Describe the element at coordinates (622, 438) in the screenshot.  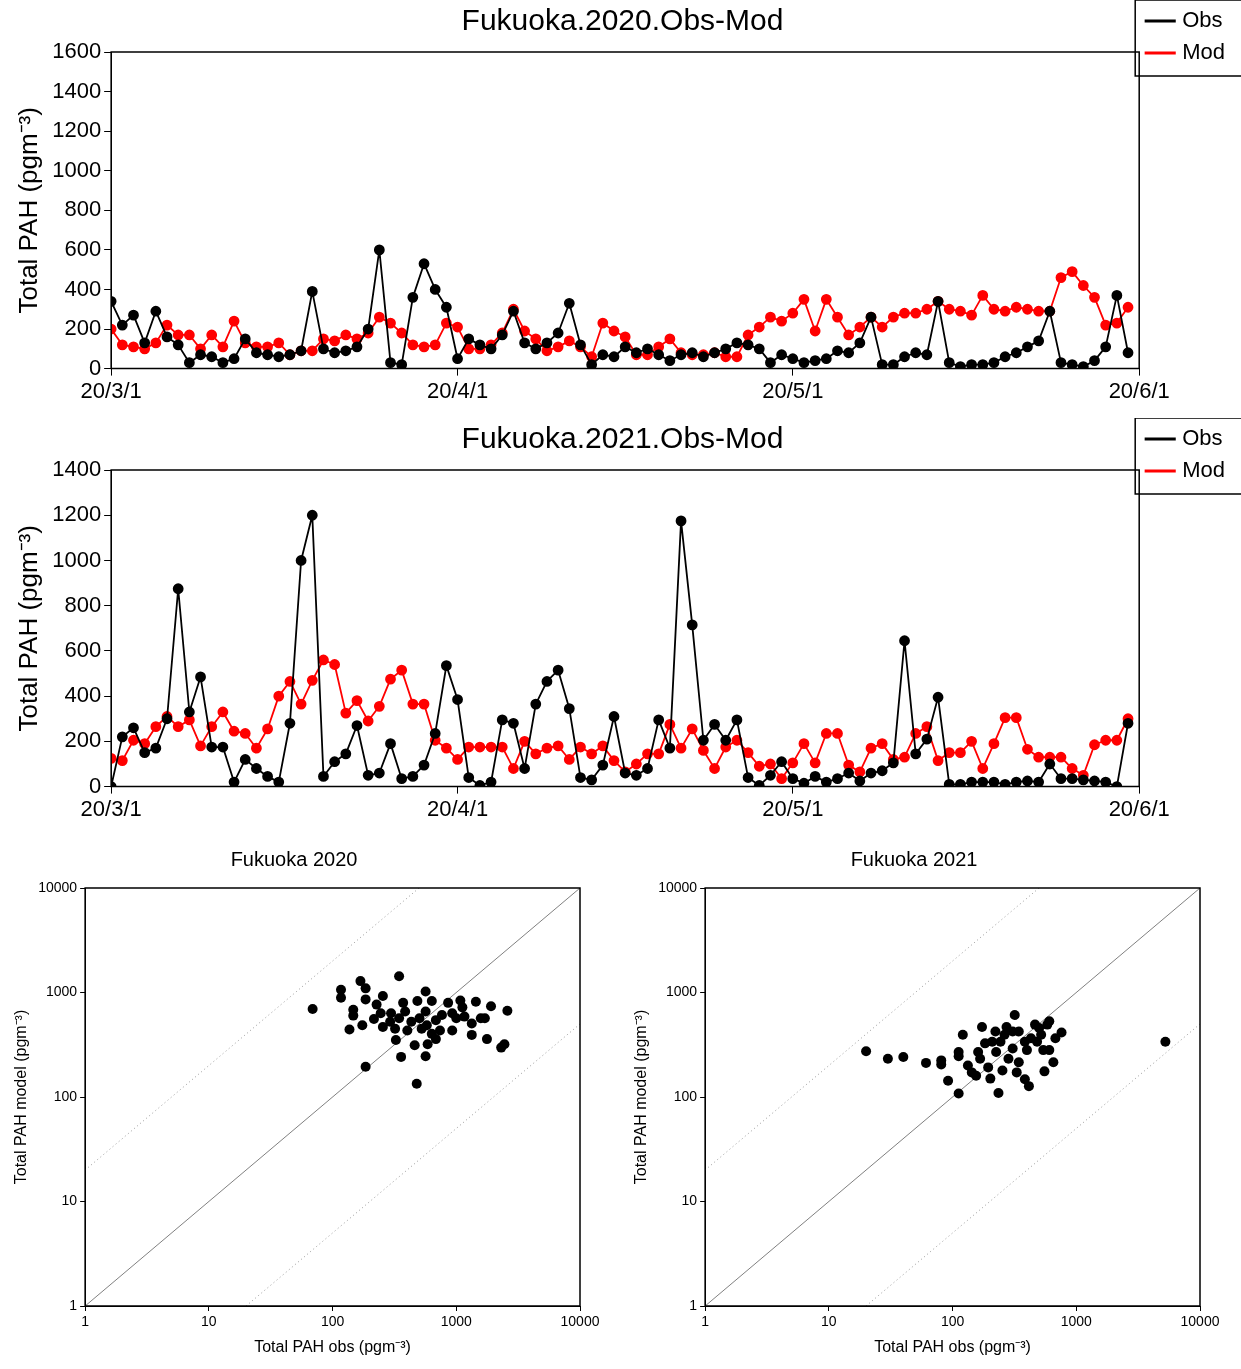
I see `chart-title: Fukuoka.2021.Obs-Mod` at that location.